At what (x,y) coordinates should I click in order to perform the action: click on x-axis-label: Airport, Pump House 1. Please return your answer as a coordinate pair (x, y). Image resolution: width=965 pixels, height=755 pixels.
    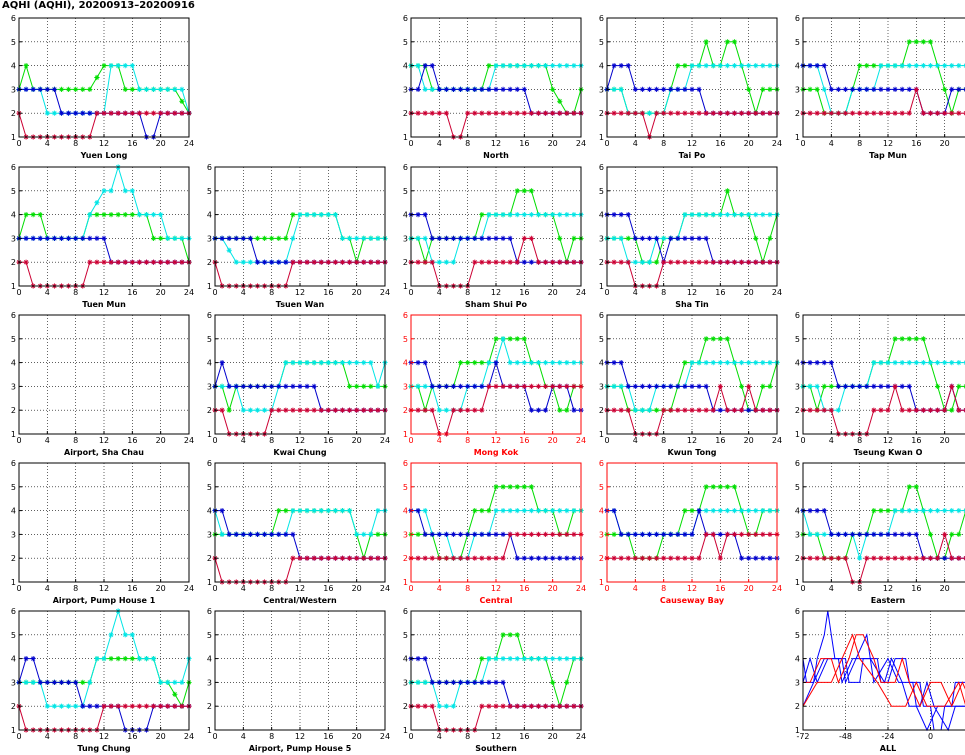
    Looking at the image, I should click on (104, 600).